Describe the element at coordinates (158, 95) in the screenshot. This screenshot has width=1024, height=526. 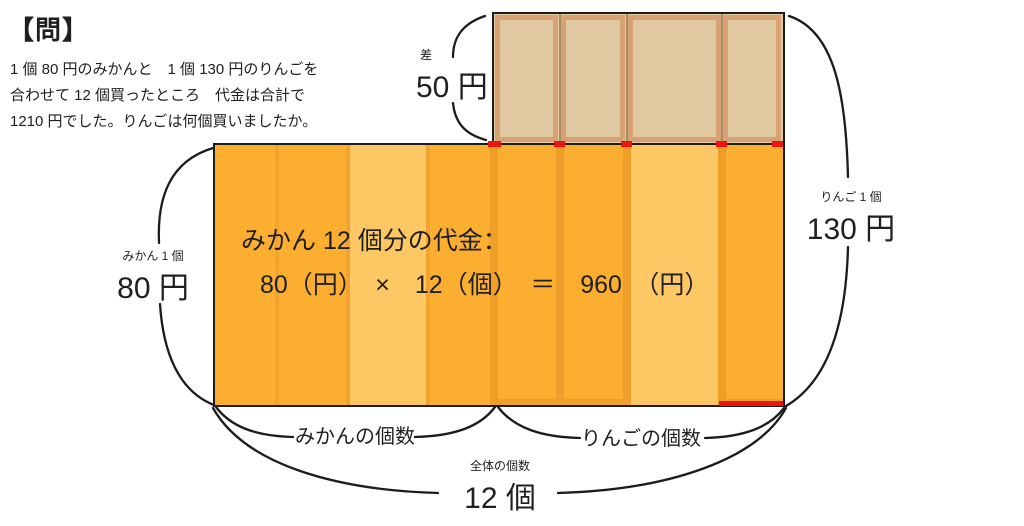
I see `problem-line-2: 合わせて 12 個買ったところ 代金は合計で` at that location.